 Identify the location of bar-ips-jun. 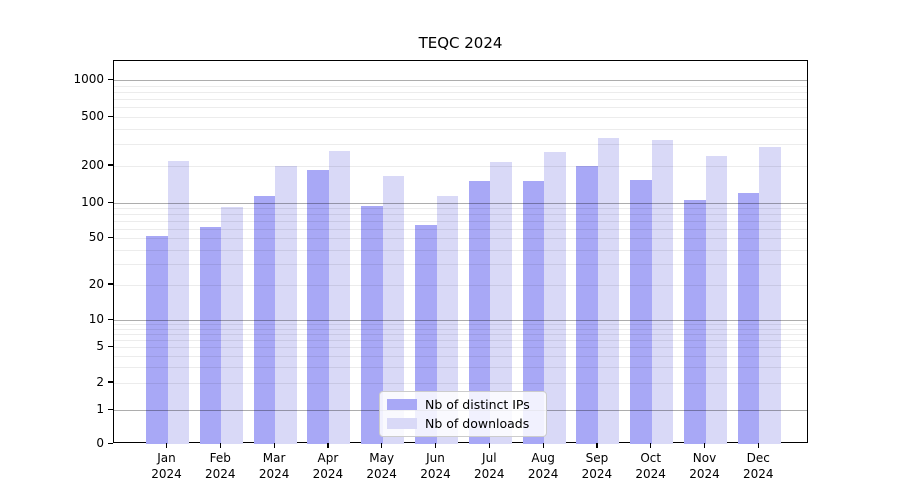
(426, 334).